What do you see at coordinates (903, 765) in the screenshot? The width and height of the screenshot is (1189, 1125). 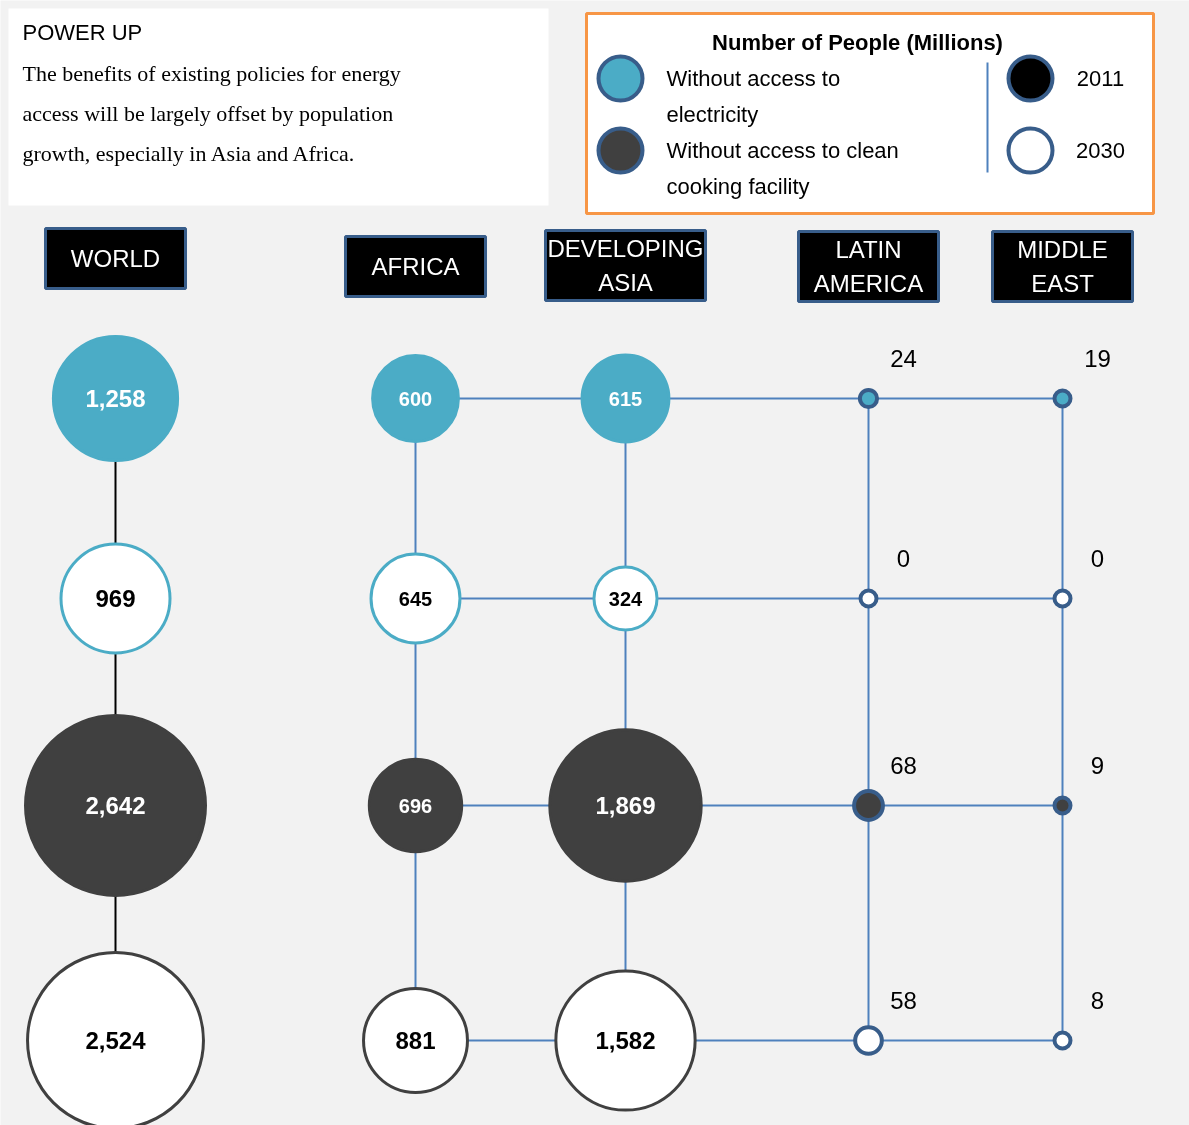 I see `data-label: 68` at bounding box center [903, 765].